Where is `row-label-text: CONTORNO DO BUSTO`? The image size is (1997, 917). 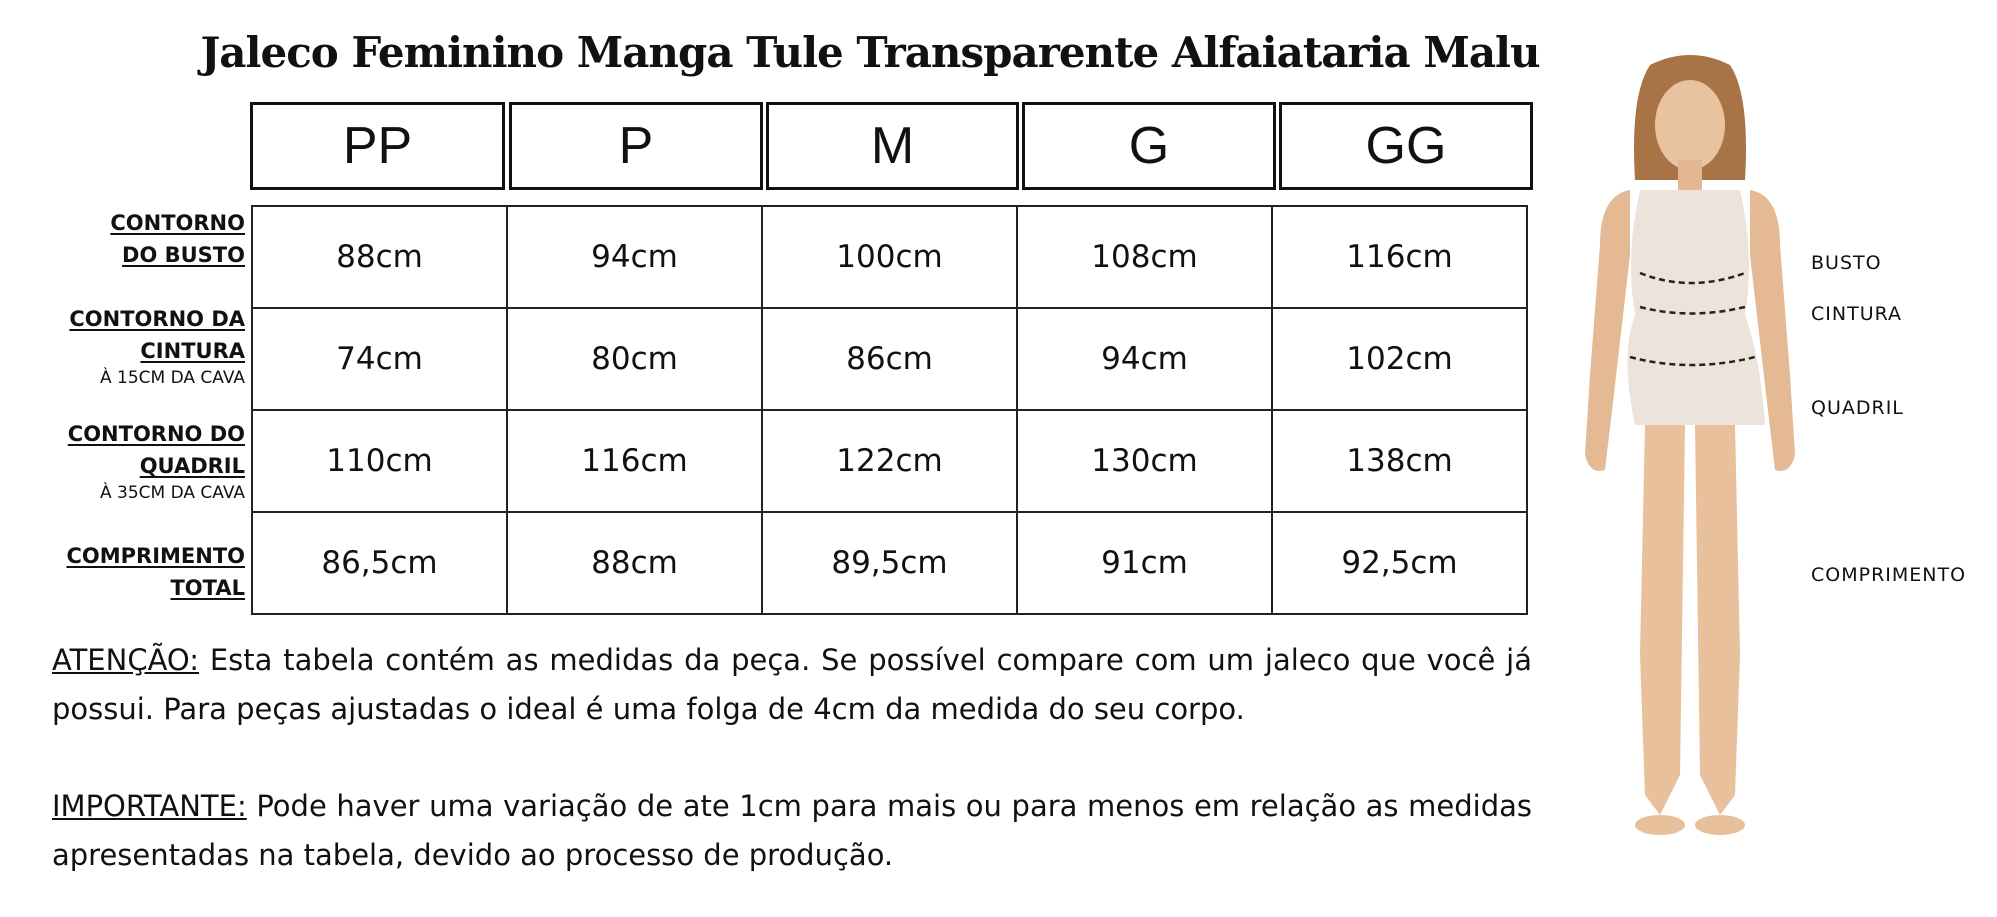
row-label-text: CONTORNO DO BUSTO is located at coordinates (177, 239).